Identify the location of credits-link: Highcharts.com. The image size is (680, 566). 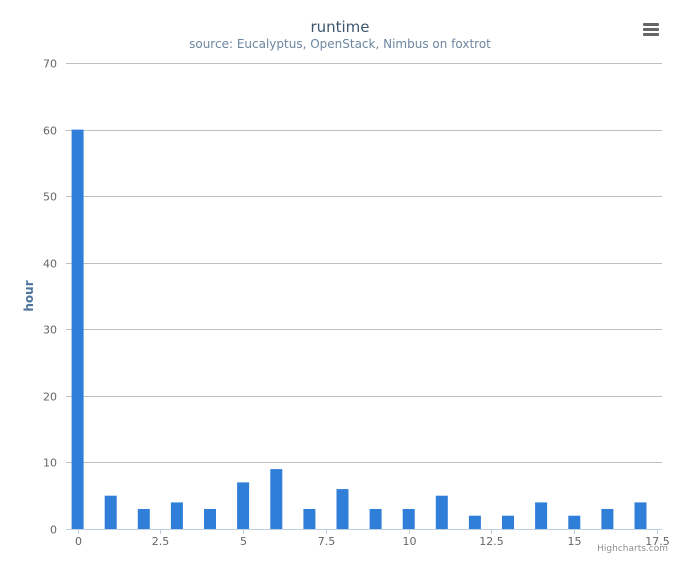
(632, 549).